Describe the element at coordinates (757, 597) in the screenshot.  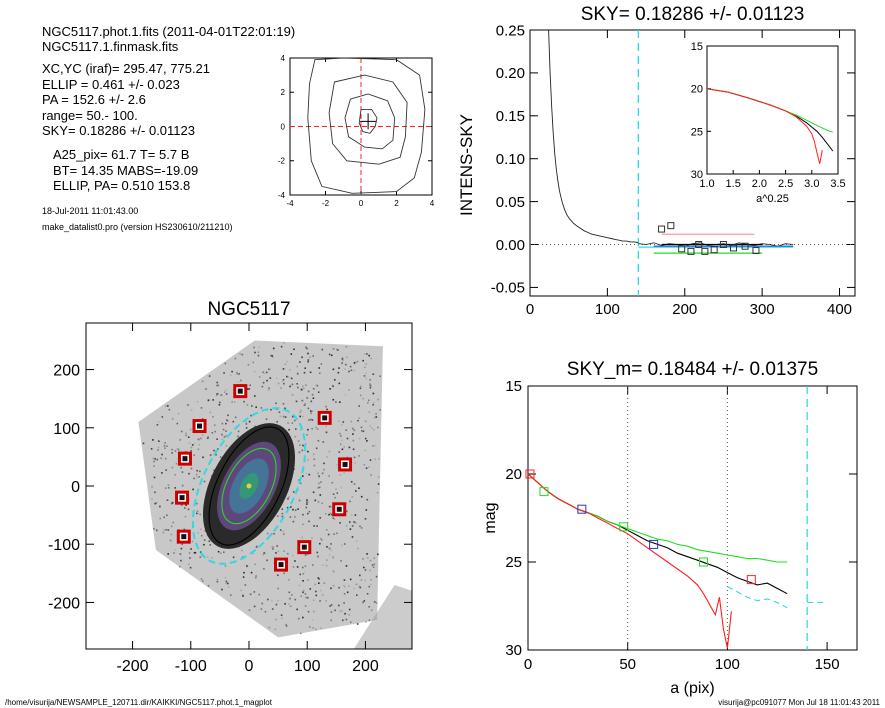
I see `mag-series-cyan` at that location.